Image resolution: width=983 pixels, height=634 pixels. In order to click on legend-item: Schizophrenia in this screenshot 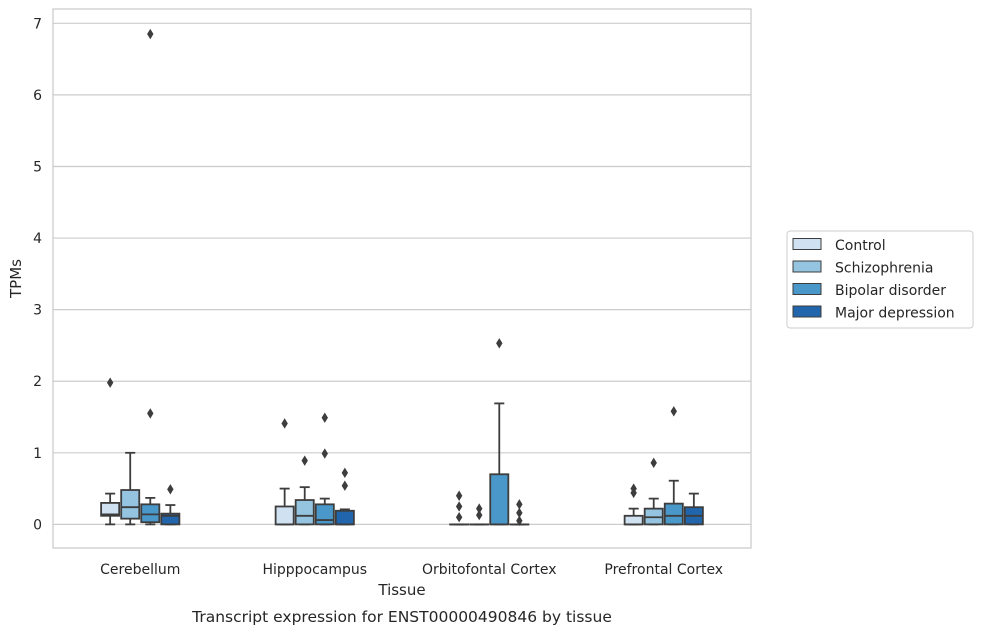, I will do `click(862, 268)`.